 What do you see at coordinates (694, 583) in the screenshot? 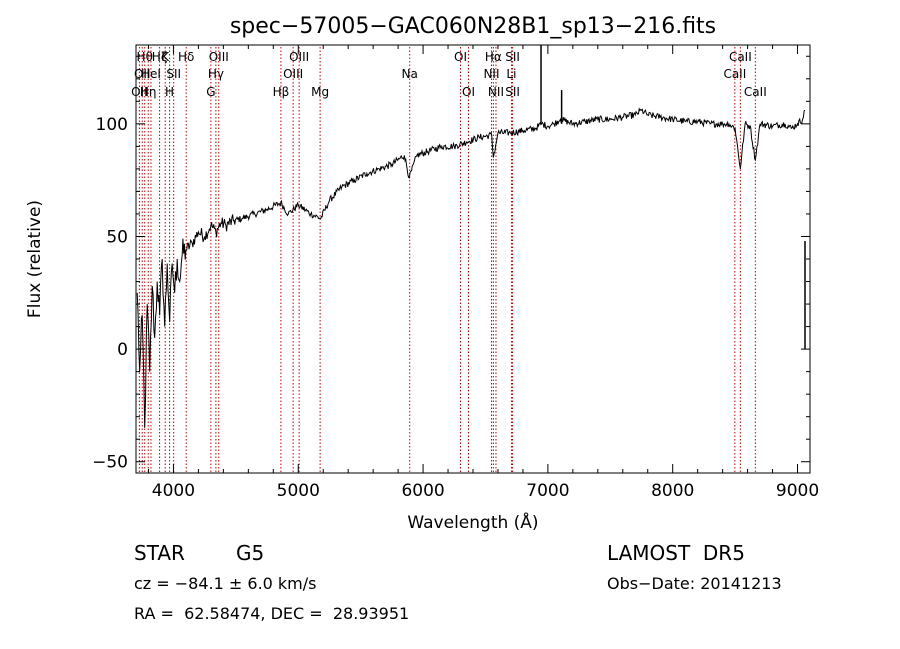
I see `obs-date: Obs−Date: 20141213` at bounding box center [694, 583].